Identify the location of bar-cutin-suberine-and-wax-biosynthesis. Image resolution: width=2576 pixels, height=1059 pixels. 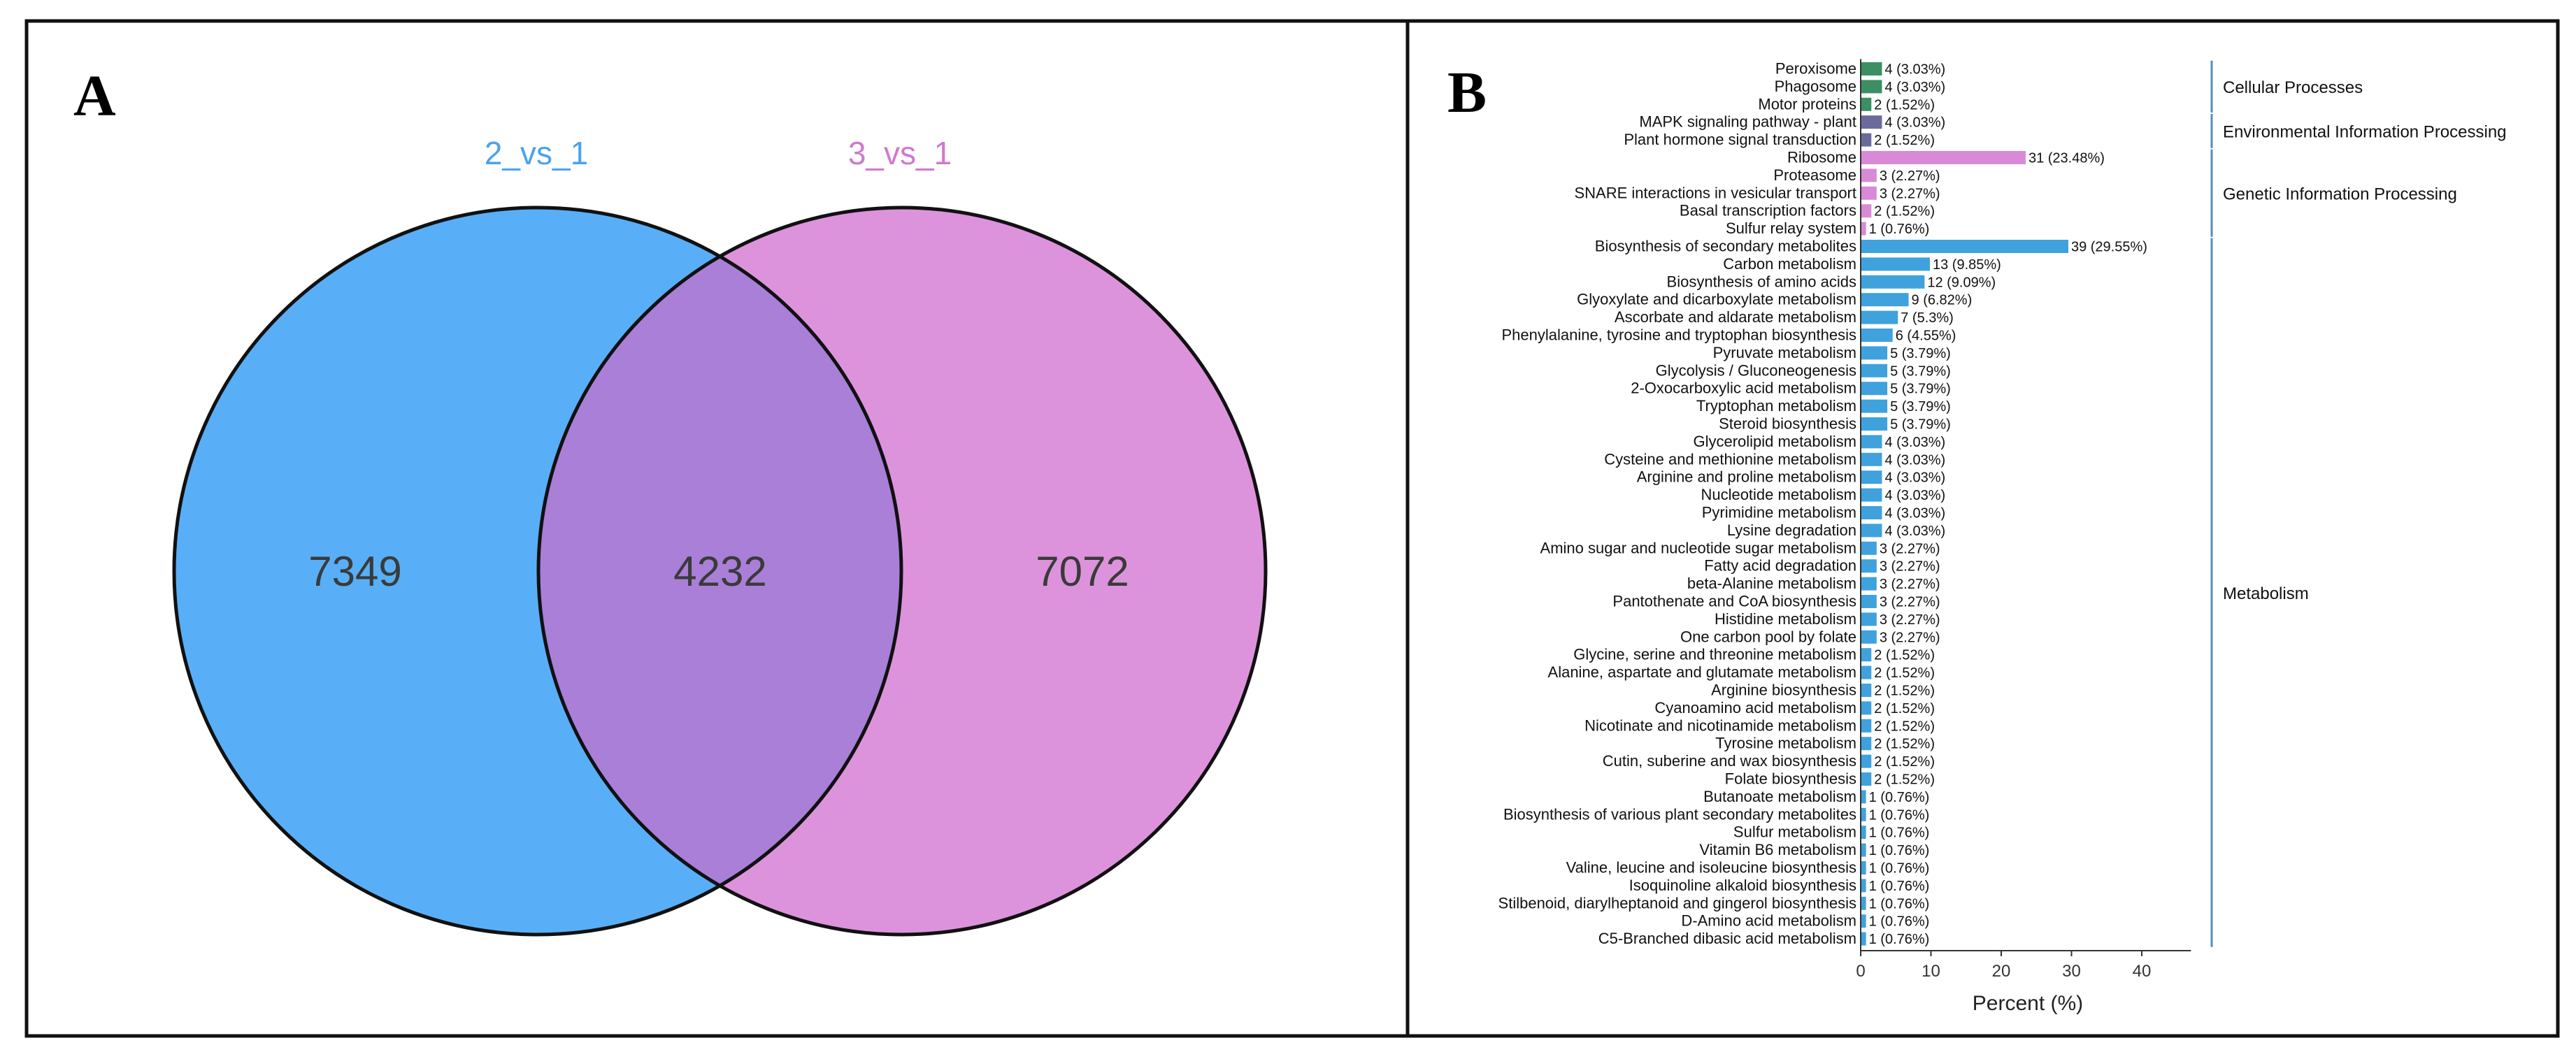
(1866, 761).